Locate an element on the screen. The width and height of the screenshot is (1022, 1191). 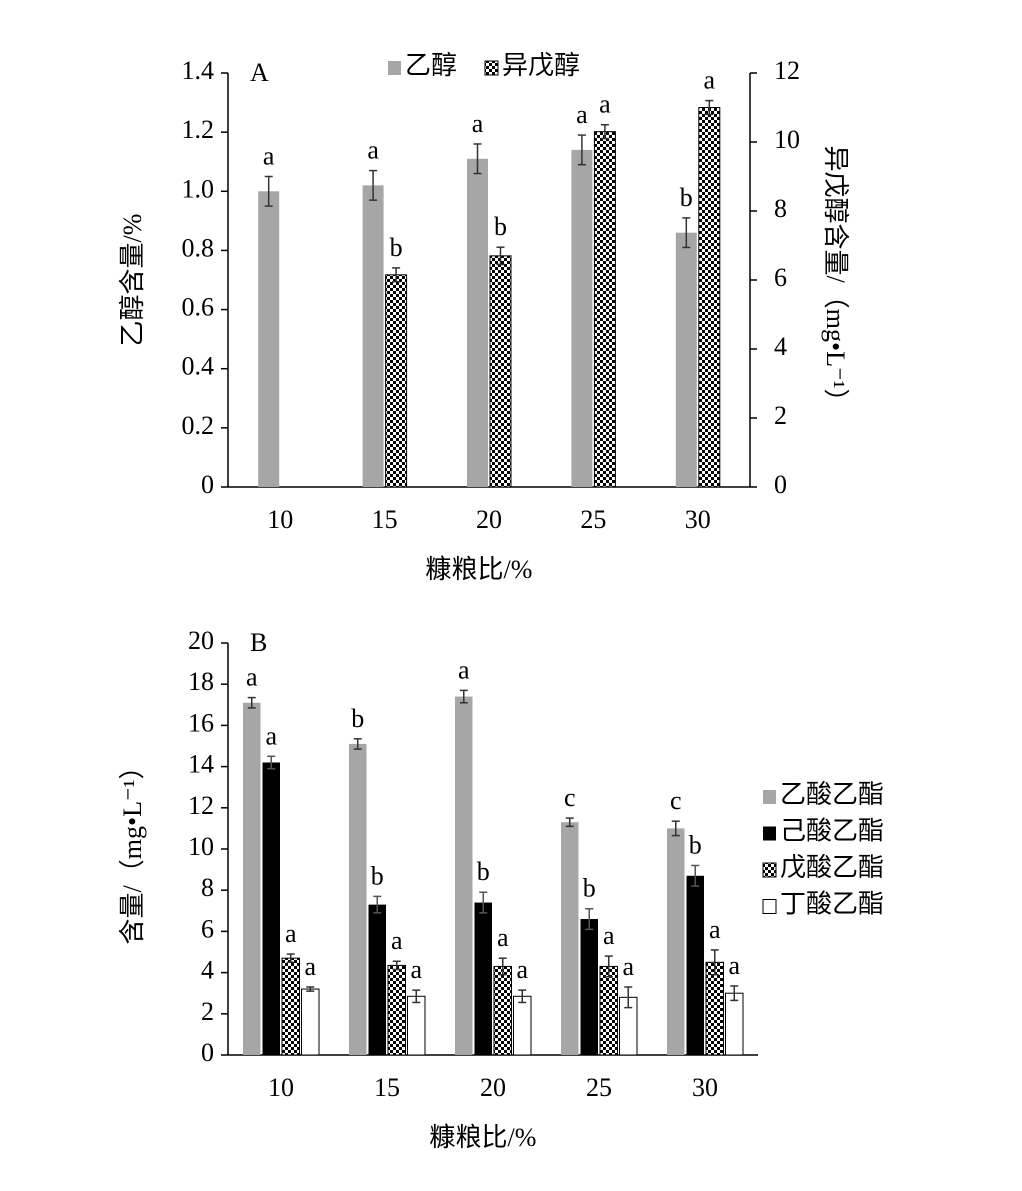
legend-label: 乙酸乙酯 is located at coordinates (832, 794).